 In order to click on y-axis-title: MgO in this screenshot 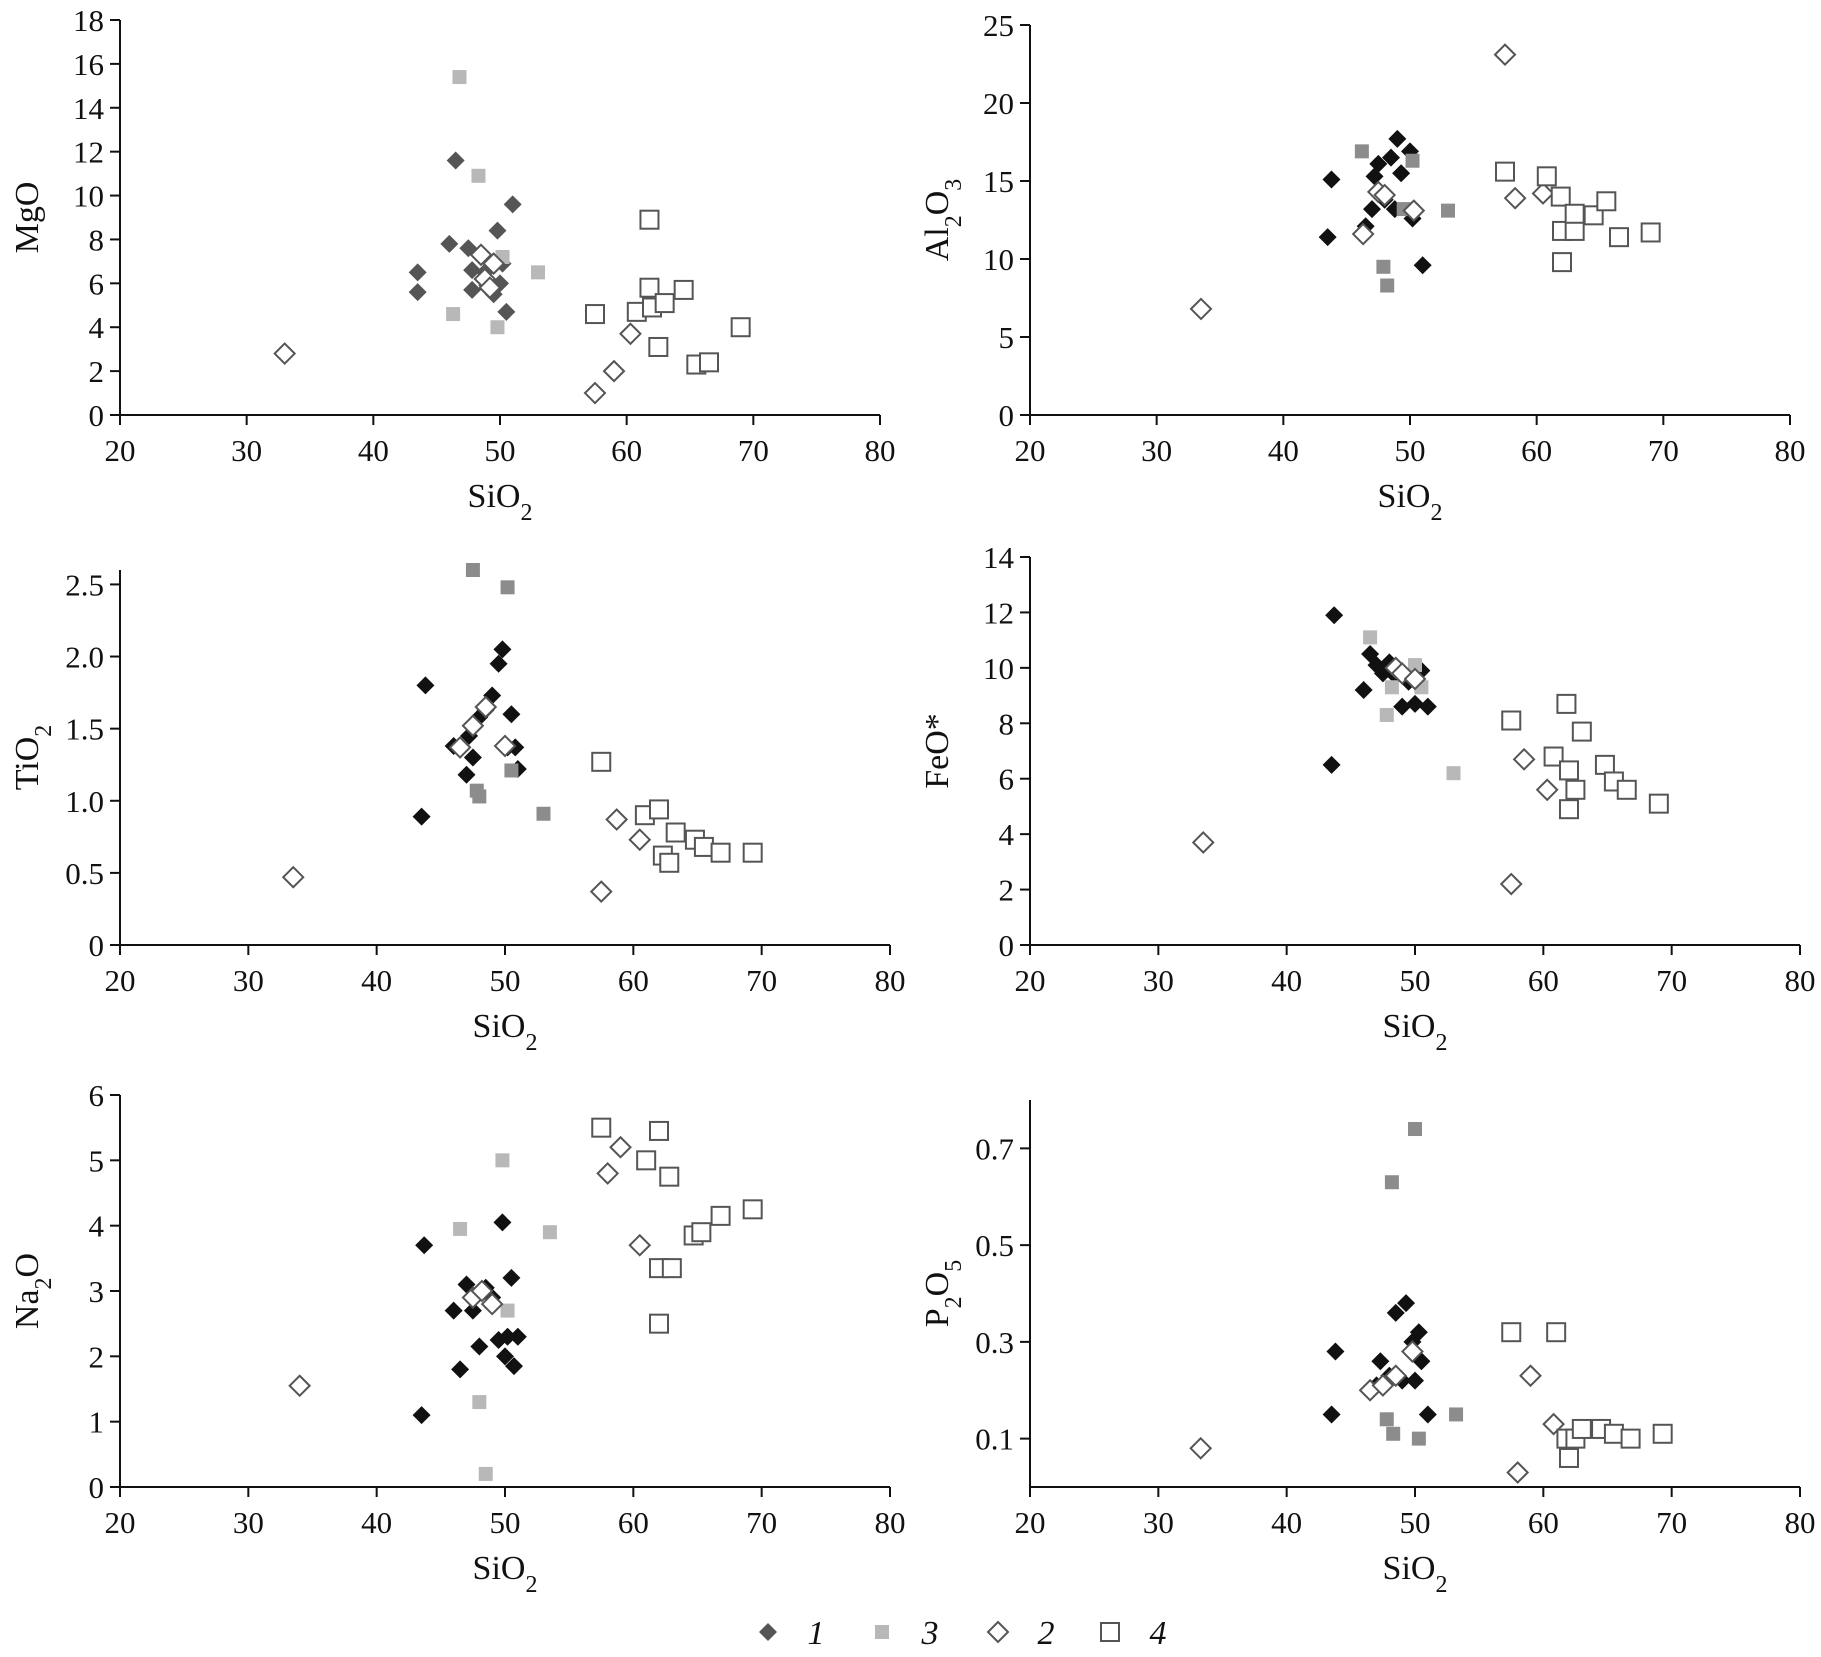, I will do `click(27, 218)`.